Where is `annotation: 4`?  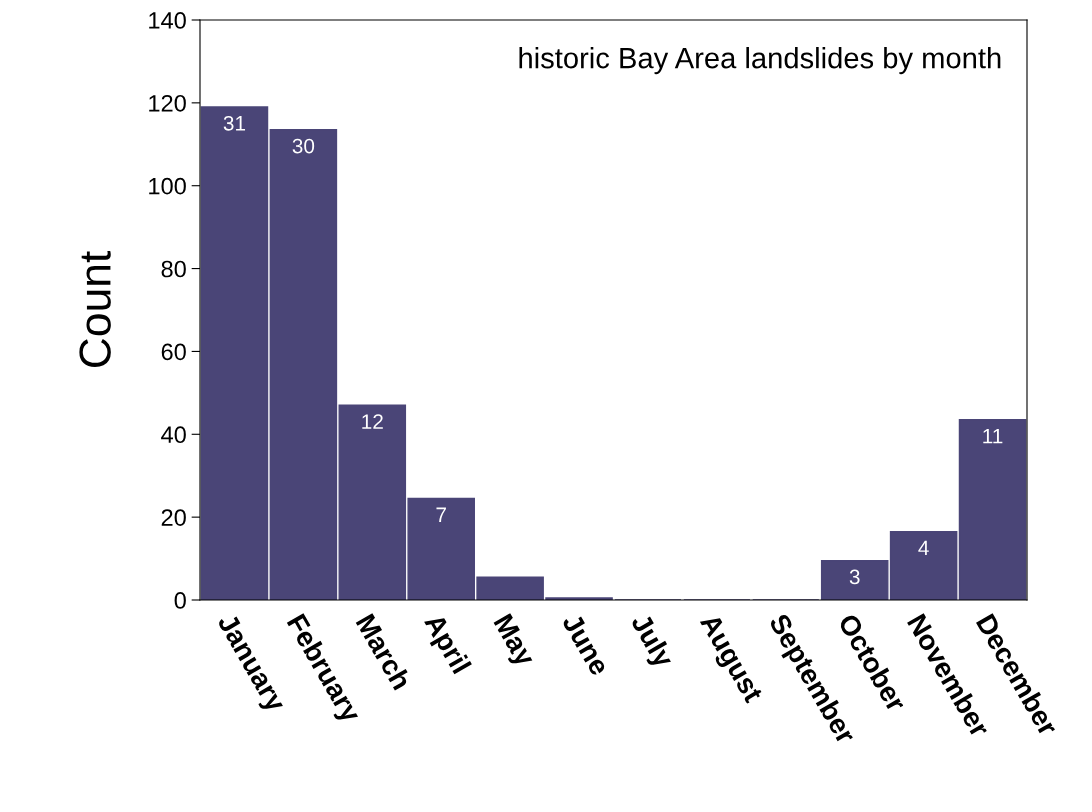
annotation: 4 is located at coordinates (923, 548).